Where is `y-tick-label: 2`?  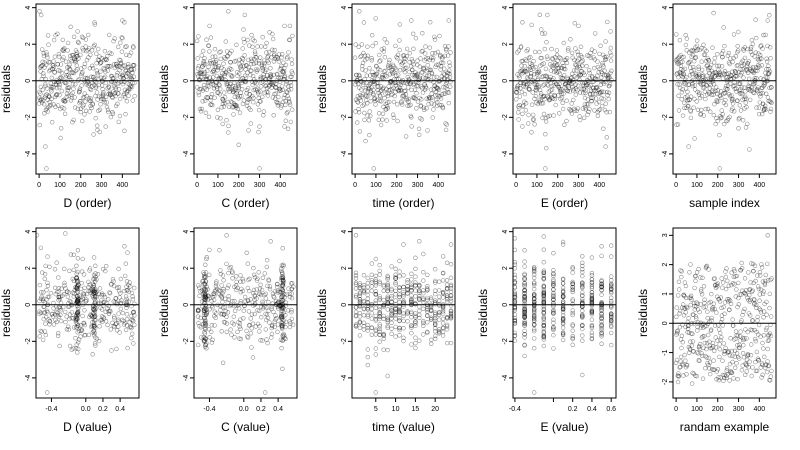 y-tick-label: 2 is located at coordinates (665, 265).